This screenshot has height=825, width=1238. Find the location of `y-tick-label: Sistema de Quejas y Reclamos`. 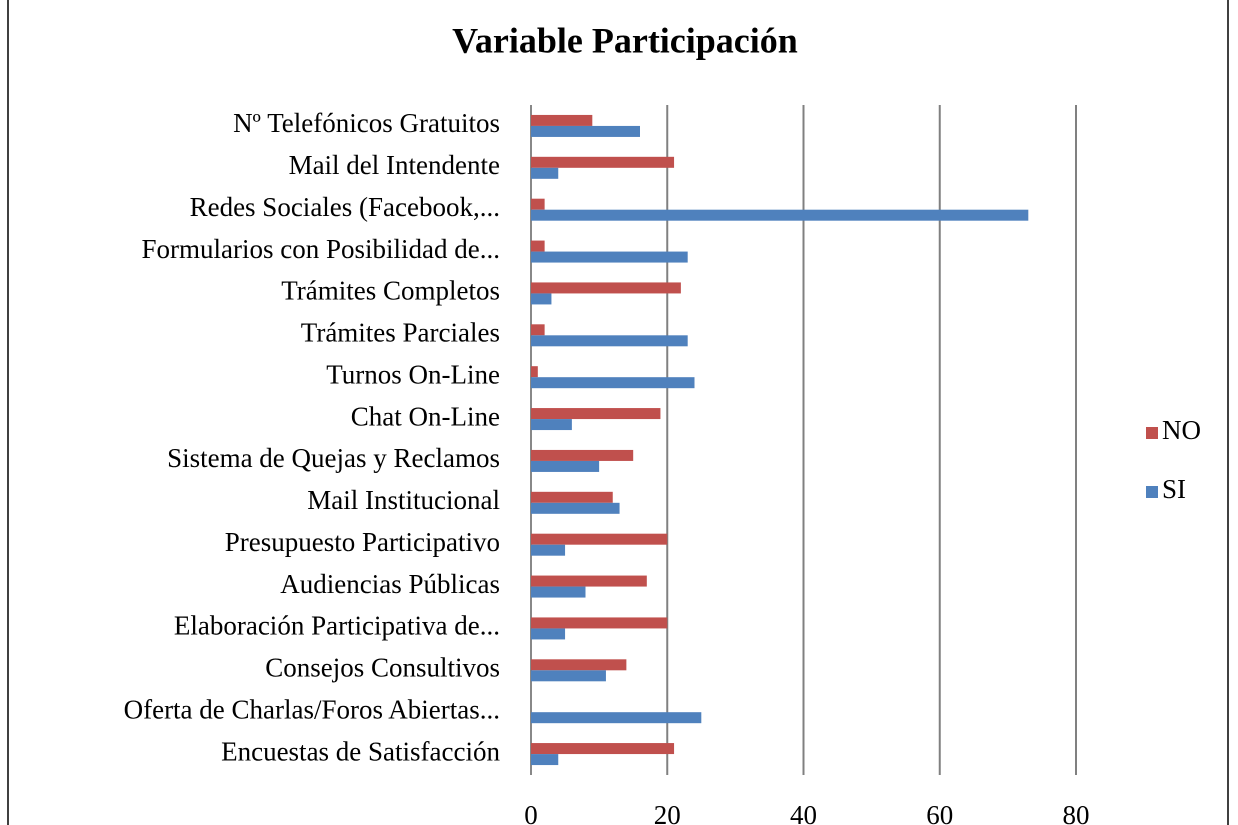

y-tick-label: Sistema de Quejas y Reclamos is located at coordinates (333, 458).